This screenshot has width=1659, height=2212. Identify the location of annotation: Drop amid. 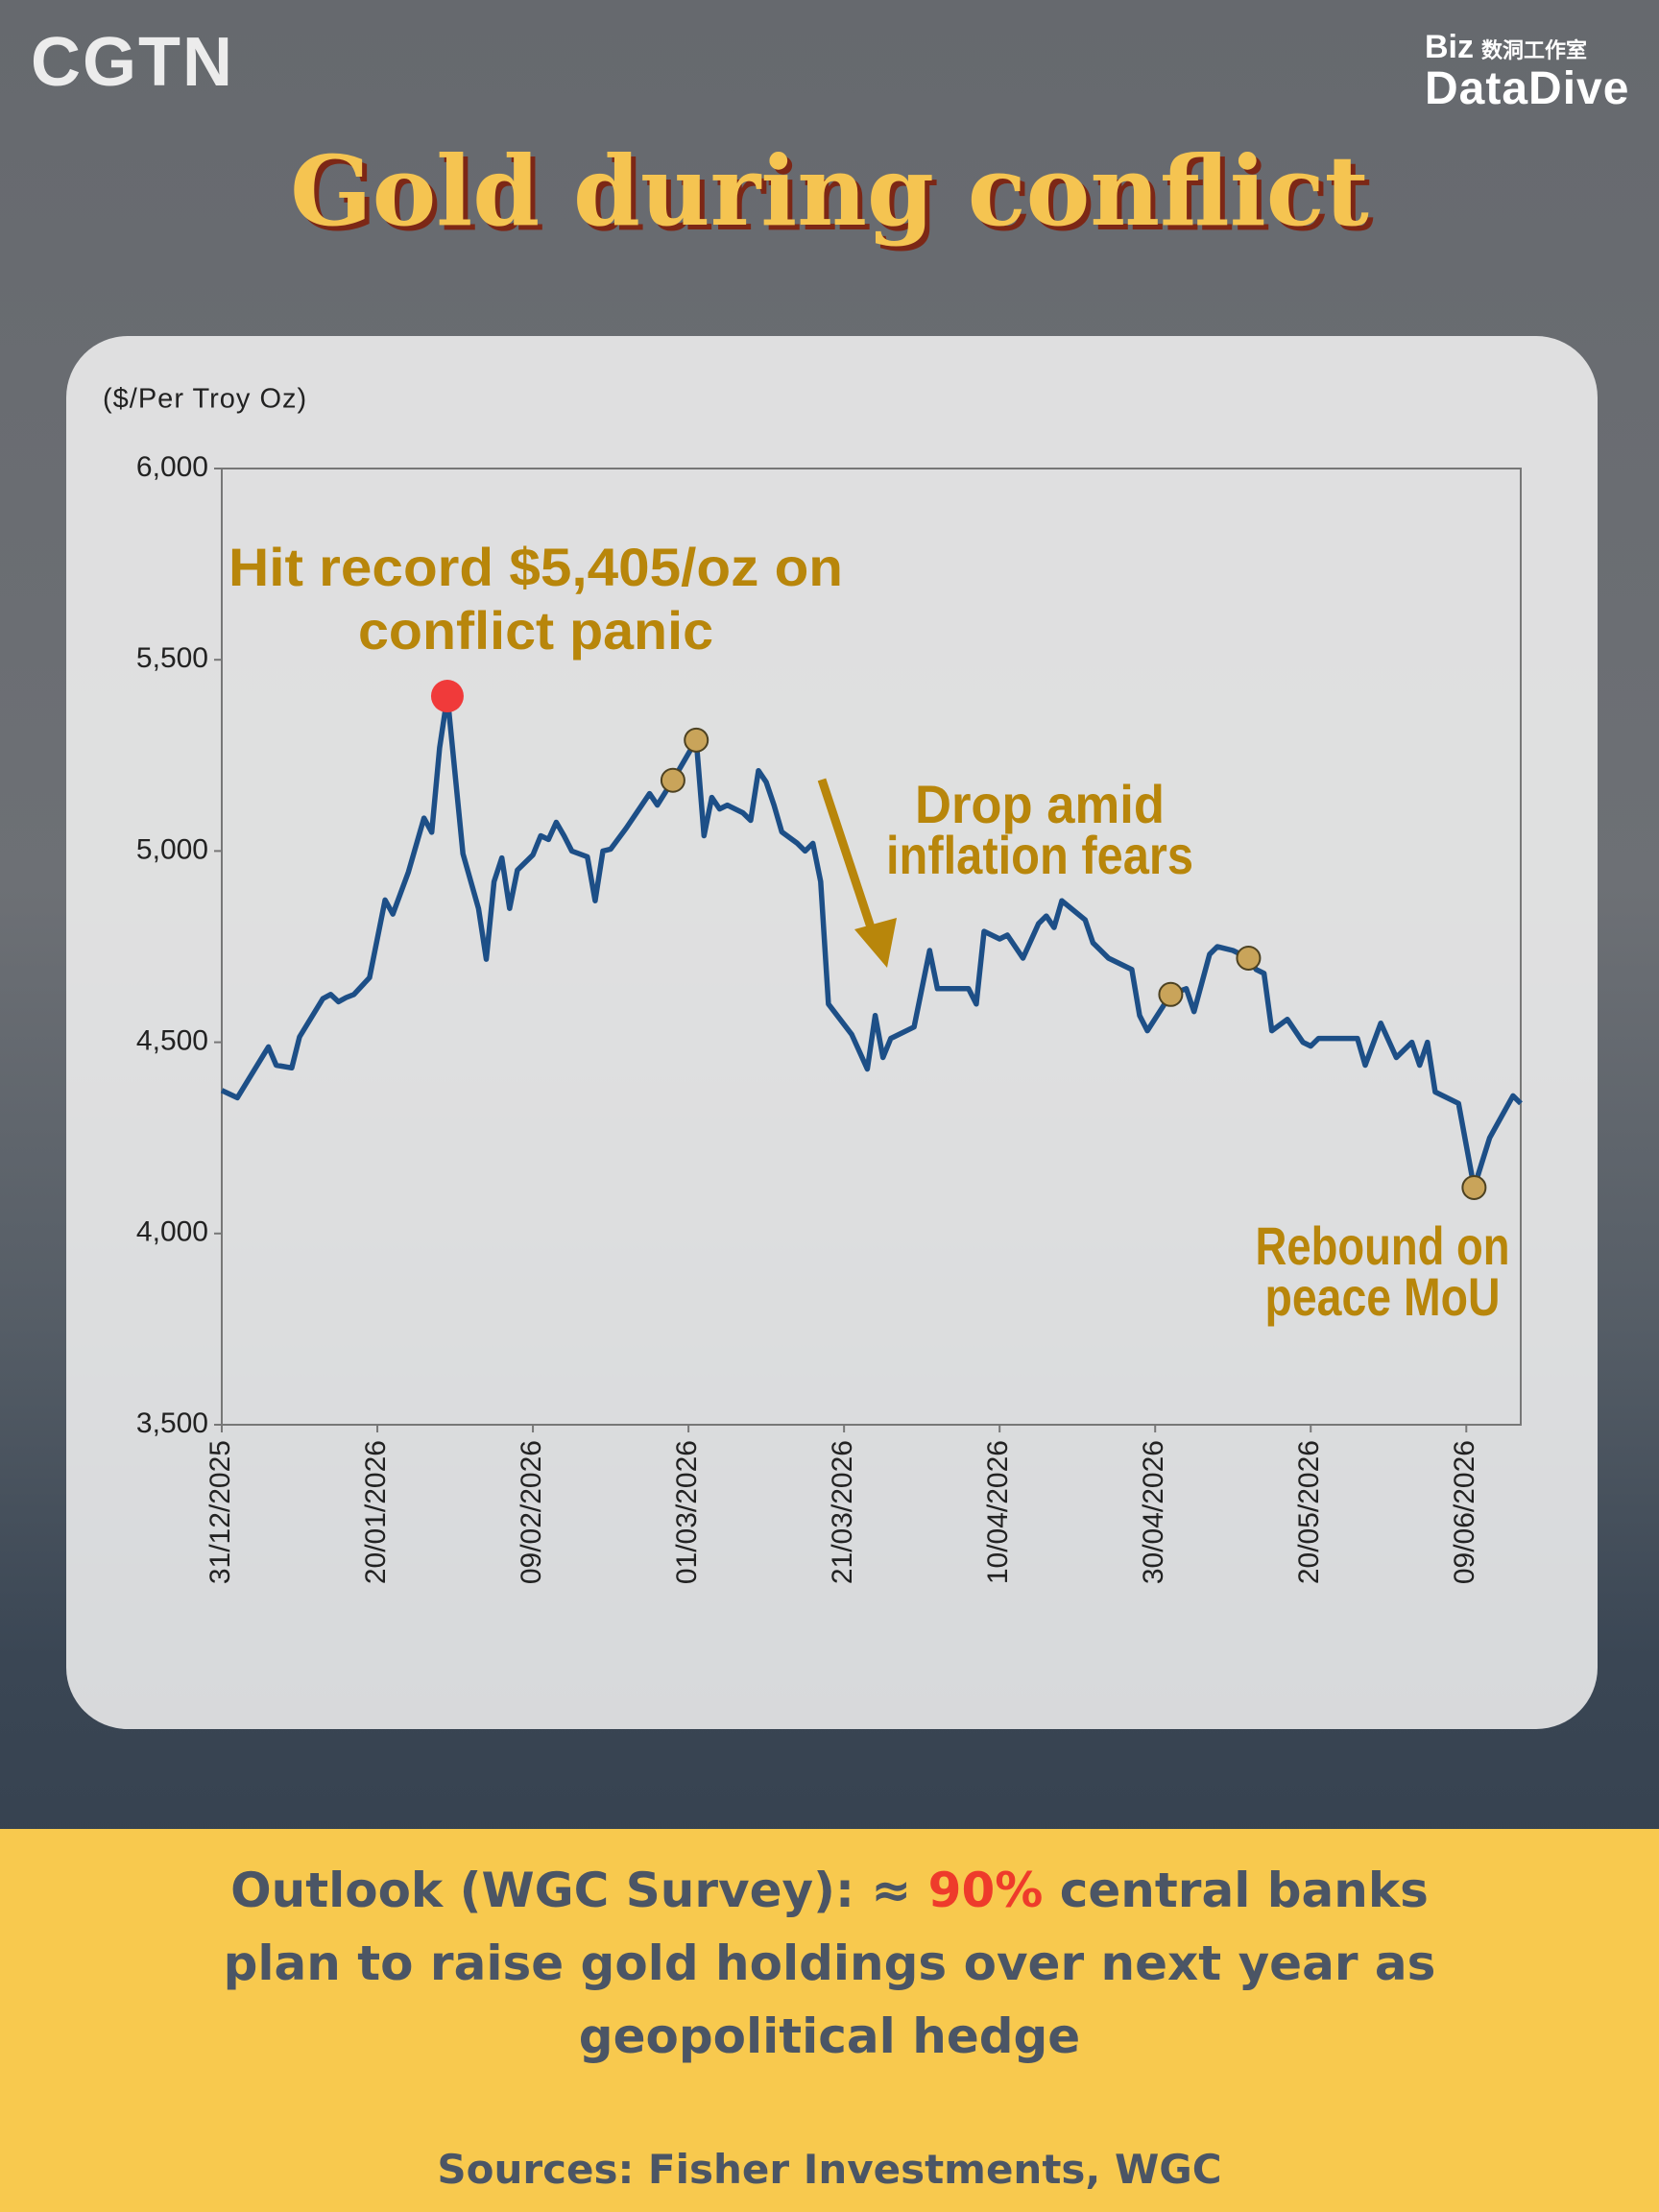
(1040, 804).